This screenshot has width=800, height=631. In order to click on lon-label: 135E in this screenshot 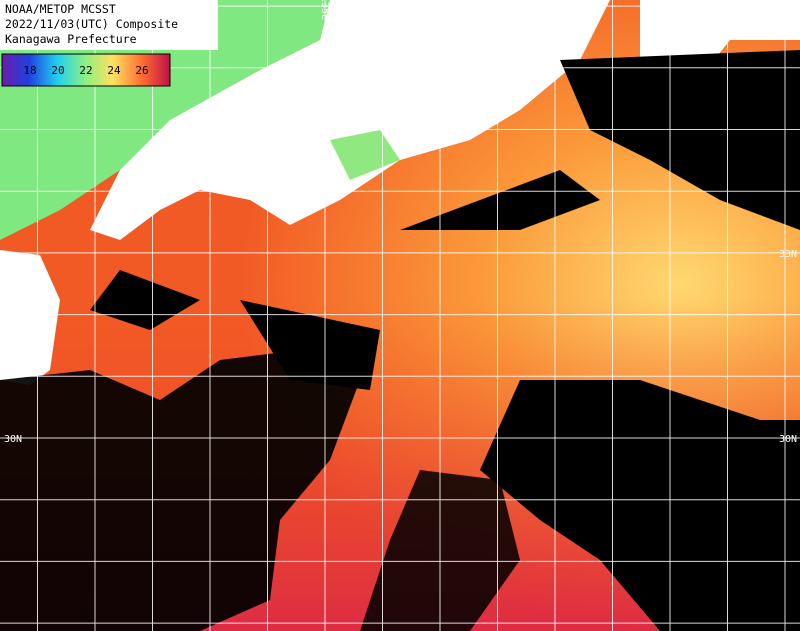, I will do `click(324, 10)`.